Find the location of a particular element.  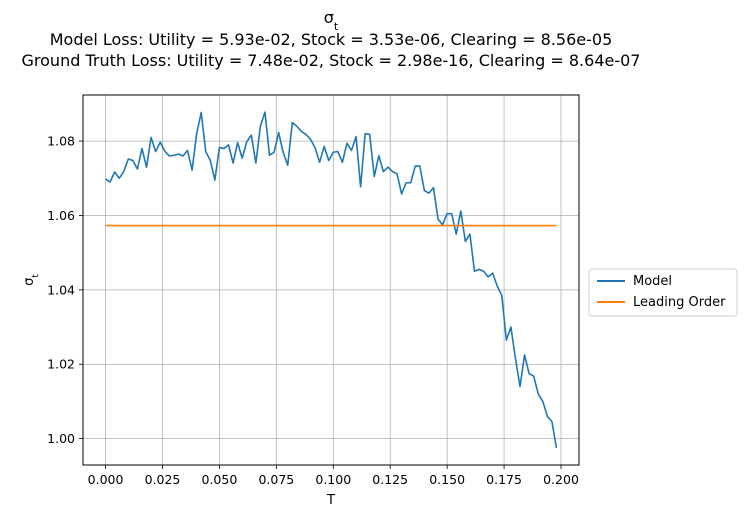

chart-title: σt is located at coordinates (331, 20).